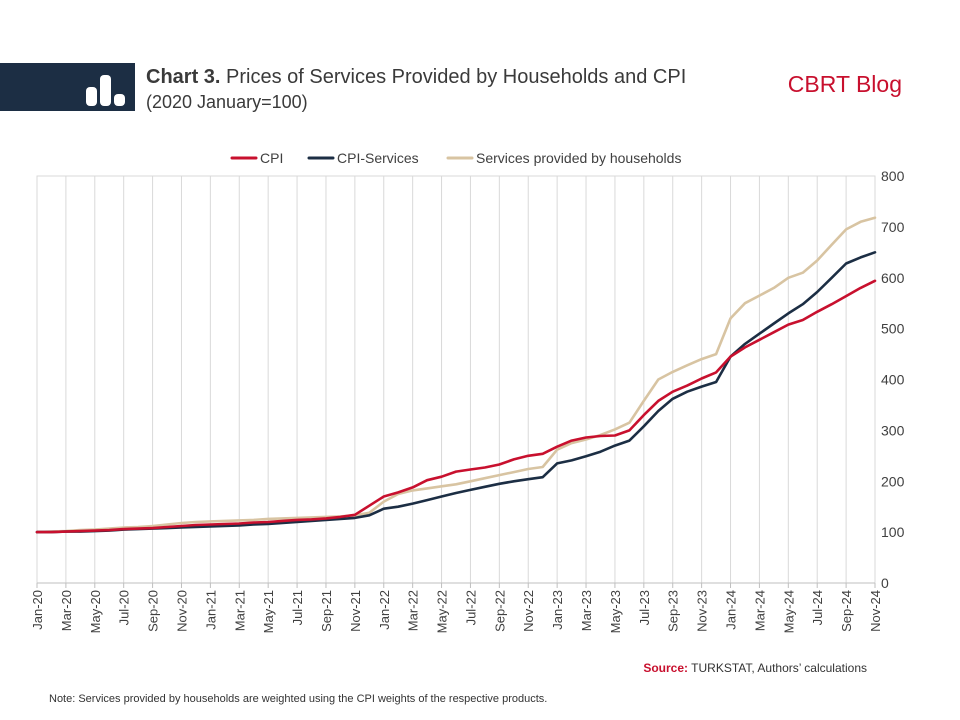 The height and width of the screenshot is (720, 960). What do you see at coordinates (239, 610) in the screenshot?
I see `x-tick-label: Mar-21` at bounding box center [239, 610].